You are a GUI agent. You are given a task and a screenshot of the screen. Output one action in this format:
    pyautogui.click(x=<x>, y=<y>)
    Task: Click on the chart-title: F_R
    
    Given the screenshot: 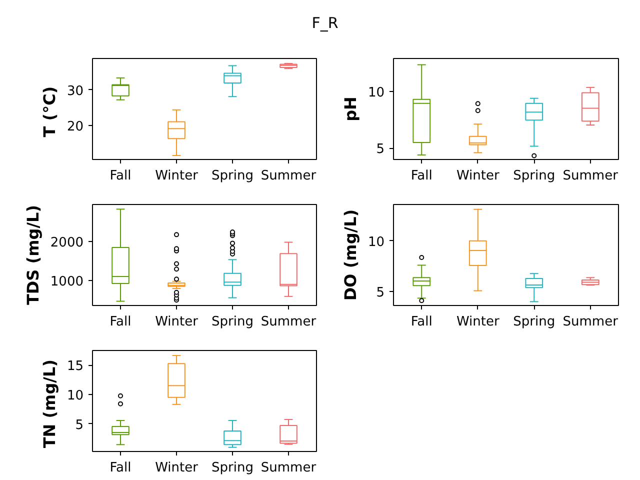 What is the action you would take?
    pyautogui.click(x=325, y=23)
    